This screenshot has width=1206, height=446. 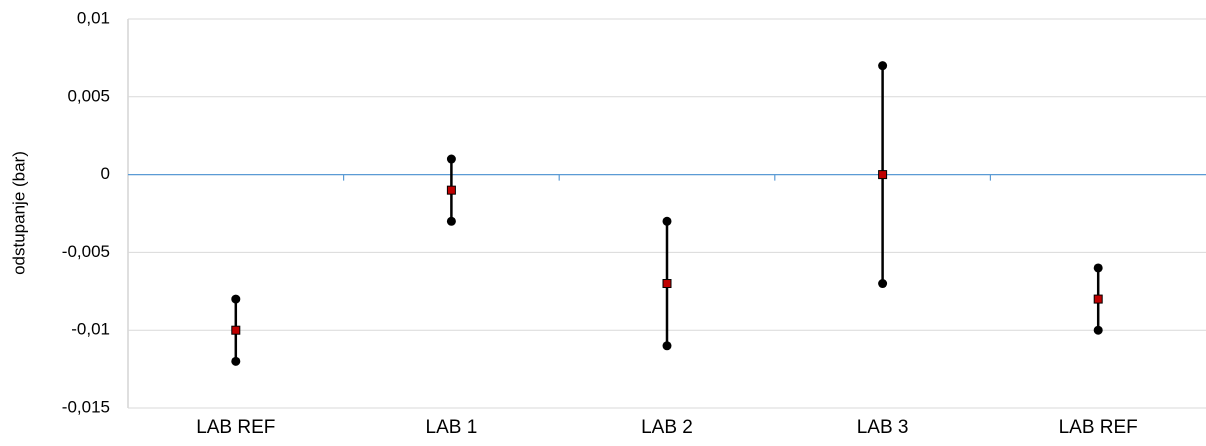 What do you see at coordinates (105, 173) in the screenshot?
I see `y-tick-label: 0` at bounding box center [105, 173].